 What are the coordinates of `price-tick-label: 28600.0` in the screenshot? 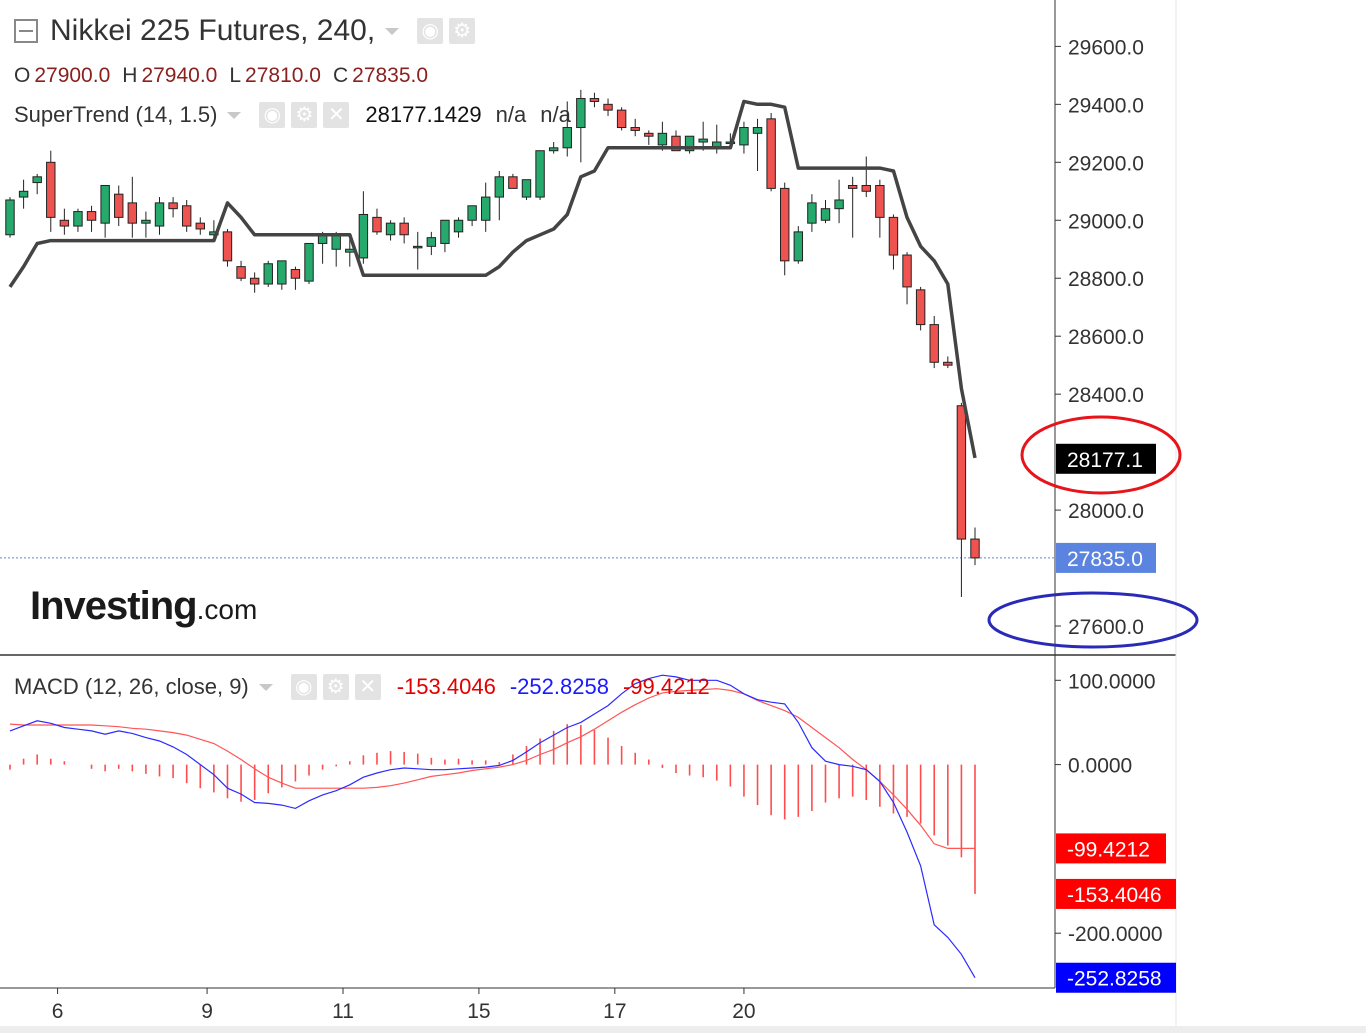 It's located at (1106, 337).